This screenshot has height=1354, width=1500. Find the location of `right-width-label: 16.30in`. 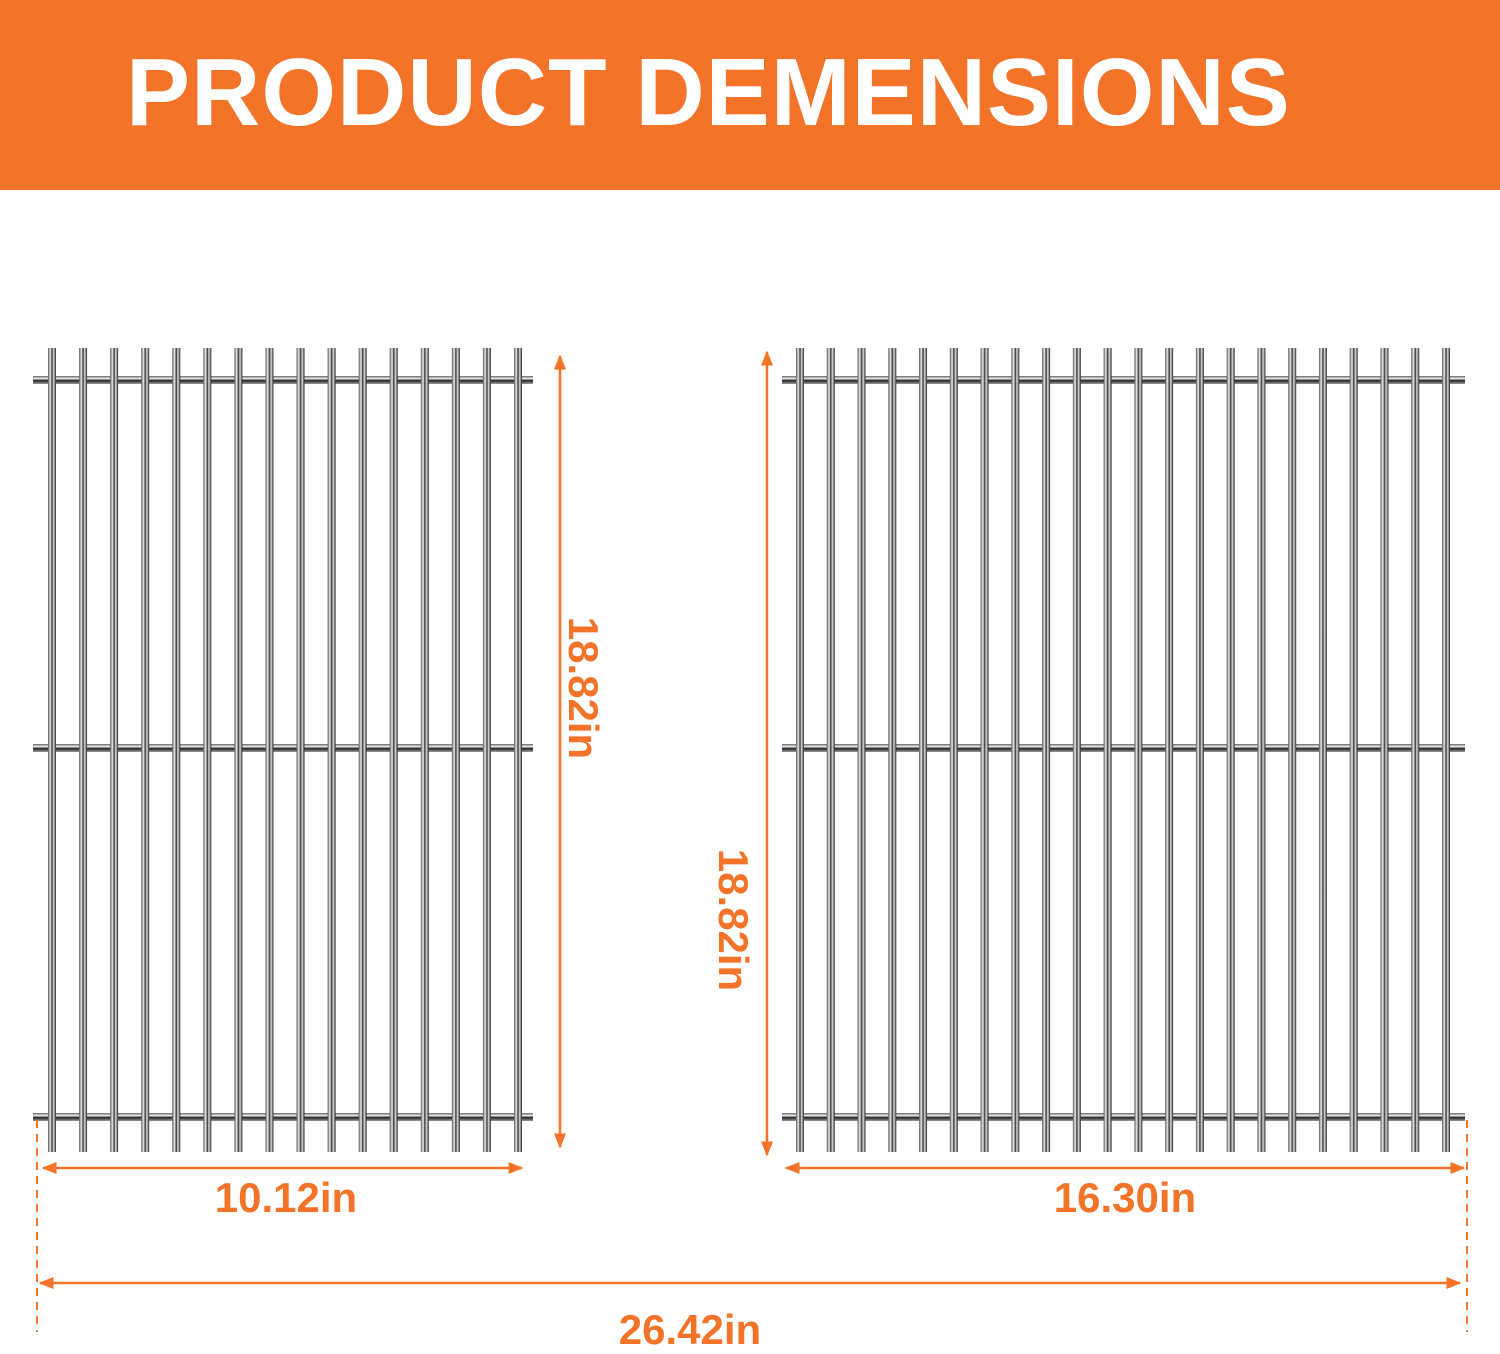

right-width-label: 16.30in is located at coordinates (1125, 1197).